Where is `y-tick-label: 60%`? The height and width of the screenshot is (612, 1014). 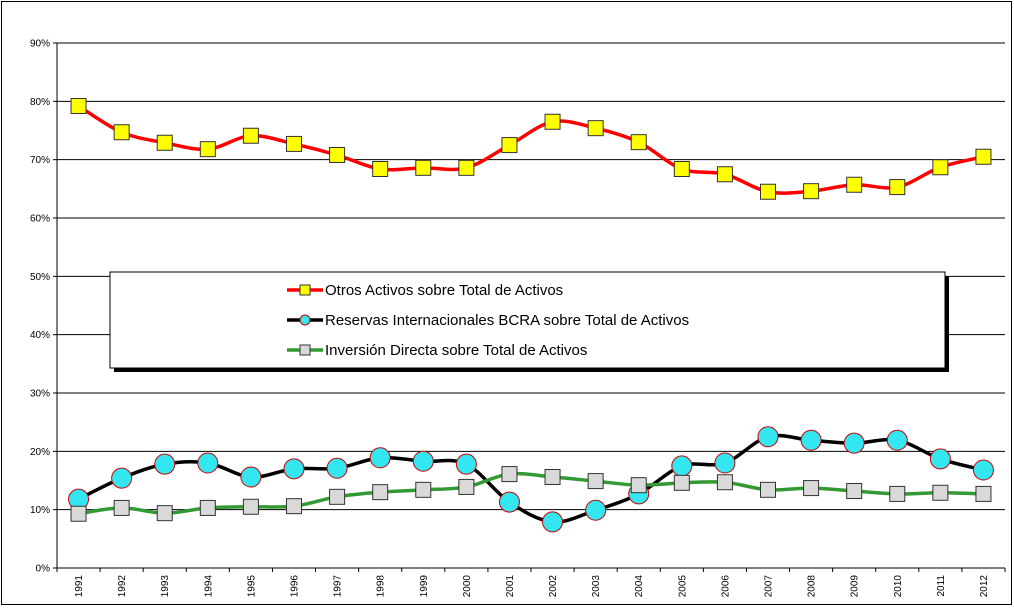
y-tick-label: 60% is located at coordinates (40, 219).